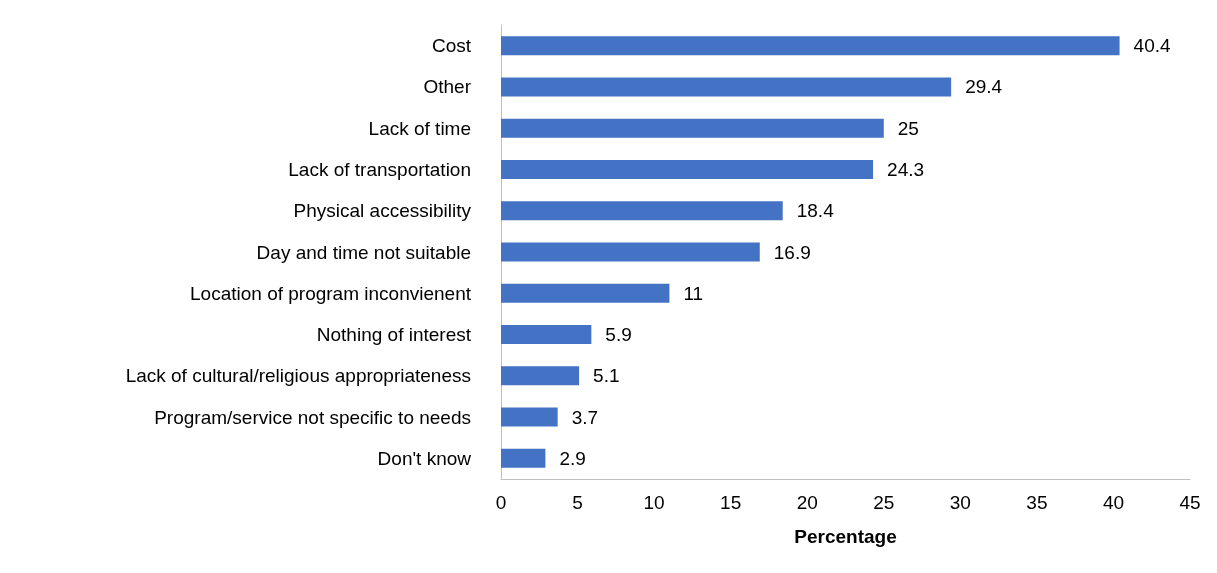  What do you see at coordinates (884, 502) in the screenshot?
I see `x-tick-label: 25` at bounding box center [884, 502].